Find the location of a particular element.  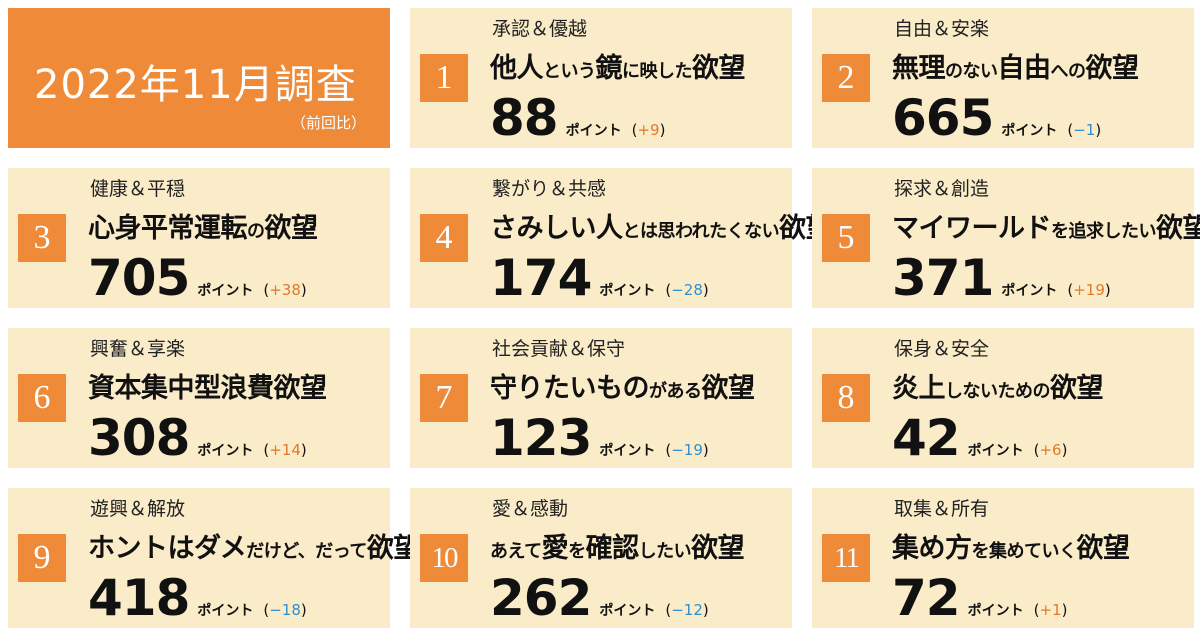

score-row: 42 ポイント (+6) is located at coordinates (979, 438).